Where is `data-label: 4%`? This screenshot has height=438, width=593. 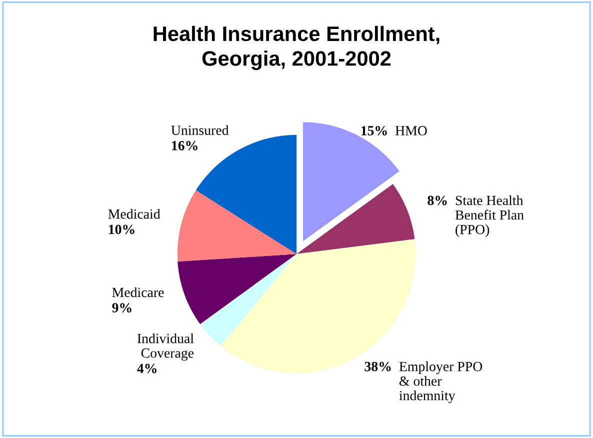
data-label: 4% is located at coordinates (146, 369).